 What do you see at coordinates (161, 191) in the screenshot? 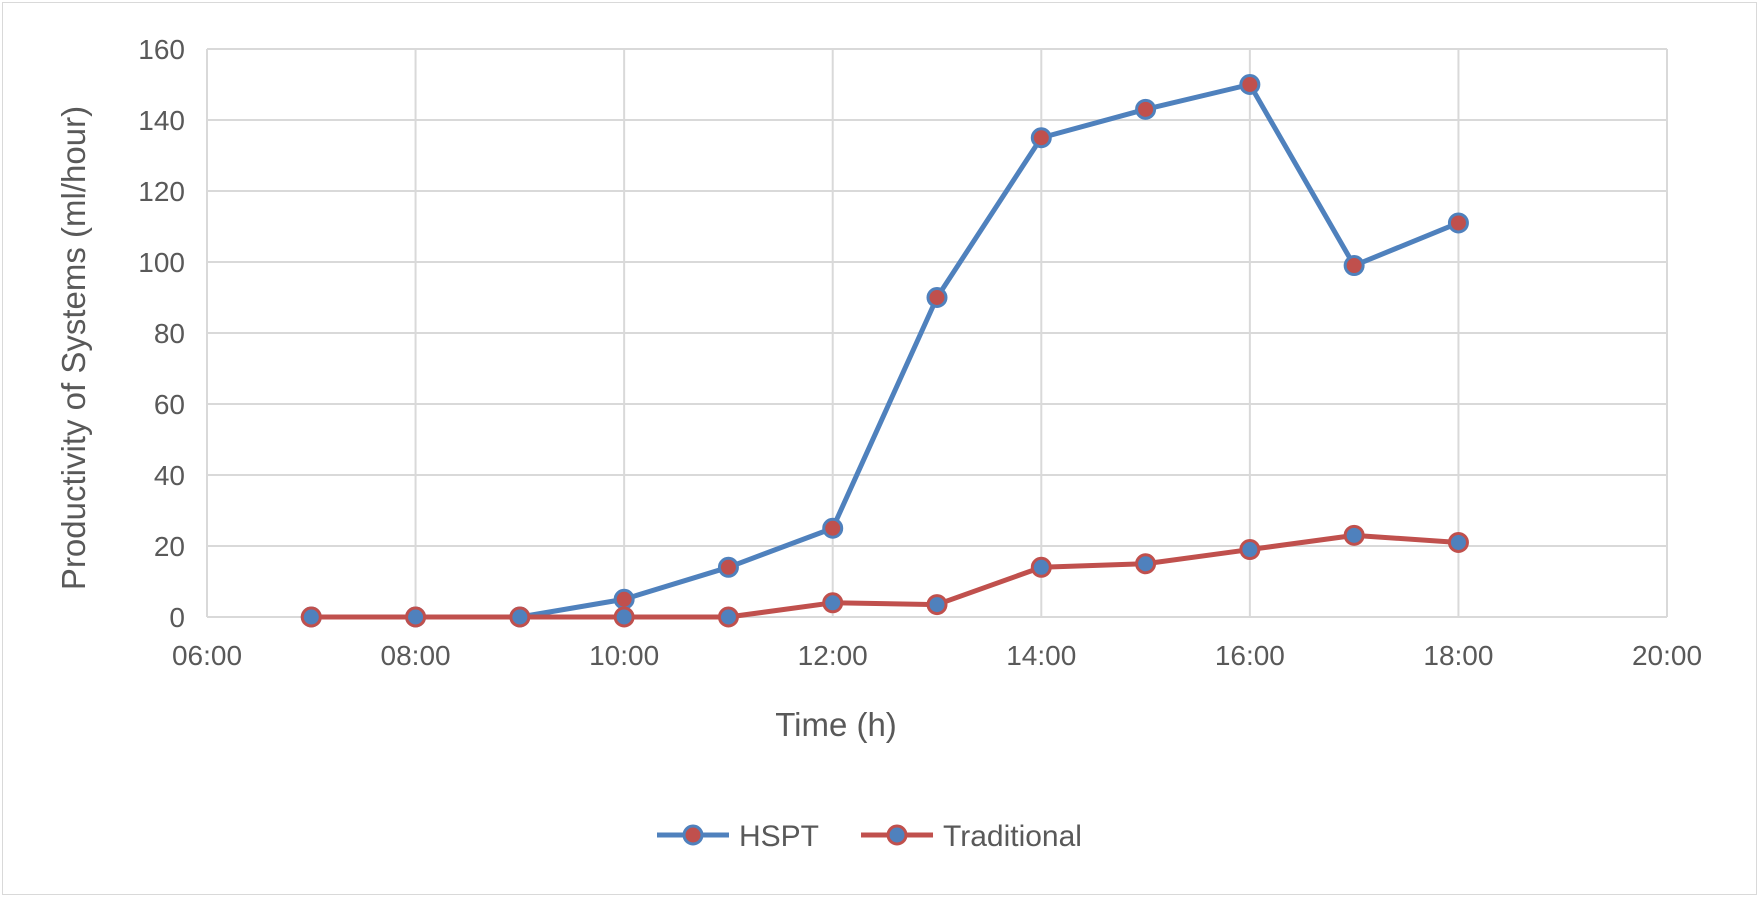
I see `y-tick-label: 120` at bounding box center [161, 191].